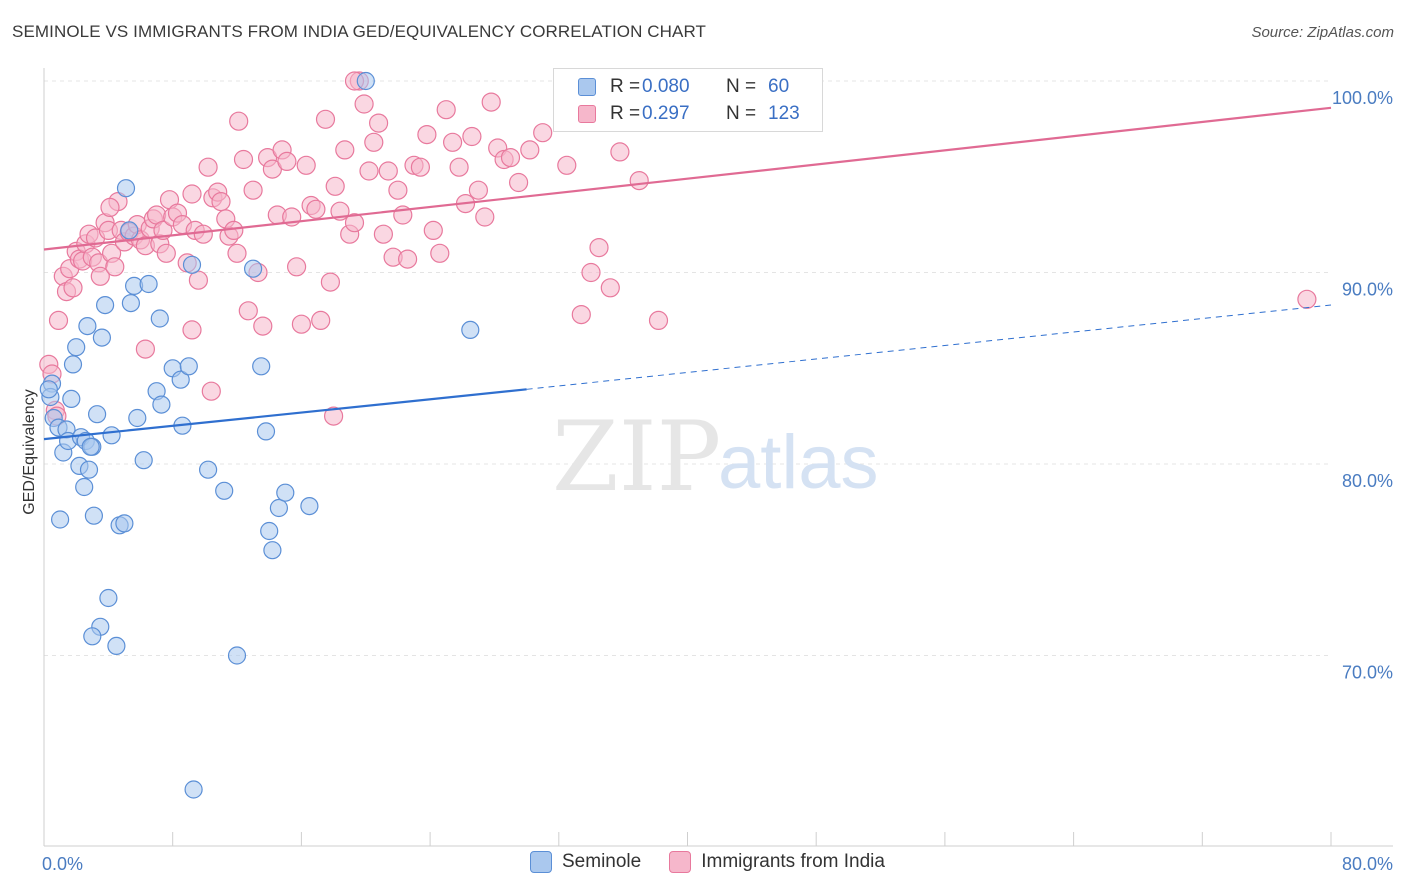 The width and height of the screenshot is (1406, 892). I want to click on x-tick-label: 80.0%, so click(1367, 864).